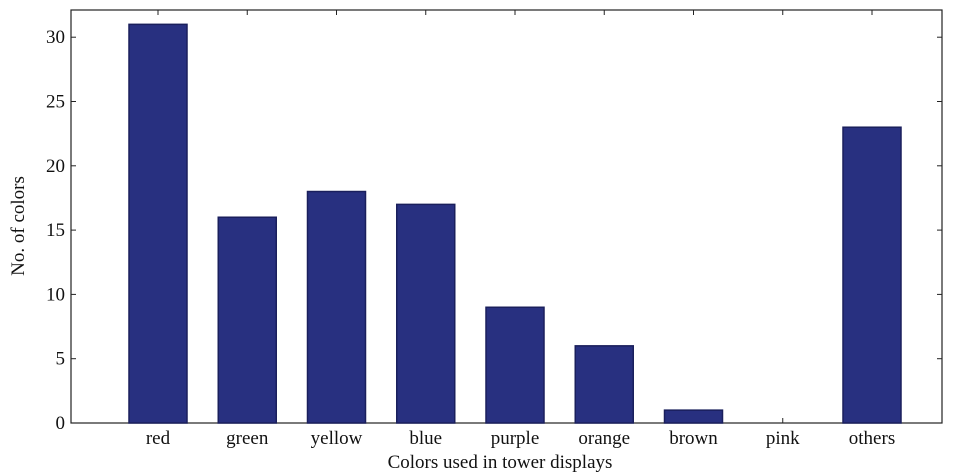  Describe the element at coordinates (604, 438) in the screenshot. I see `x-tick-label-orange: orange` at that location.